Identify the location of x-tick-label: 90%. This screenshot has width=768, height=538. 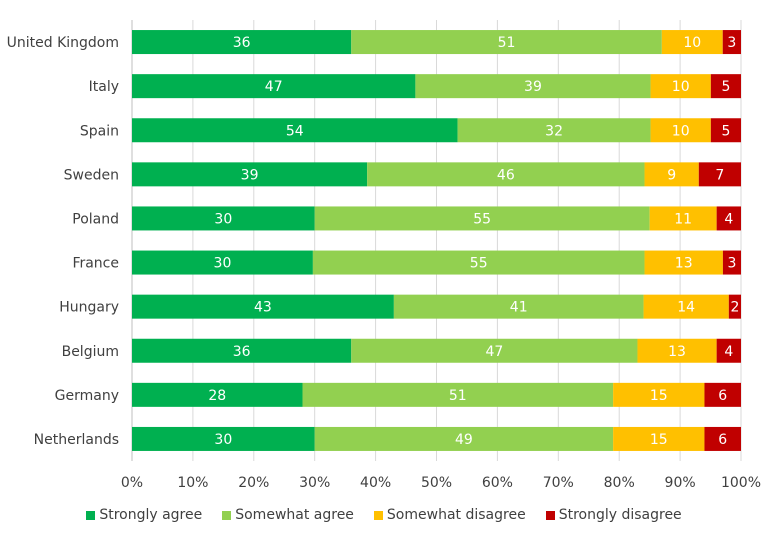
(680, 483).